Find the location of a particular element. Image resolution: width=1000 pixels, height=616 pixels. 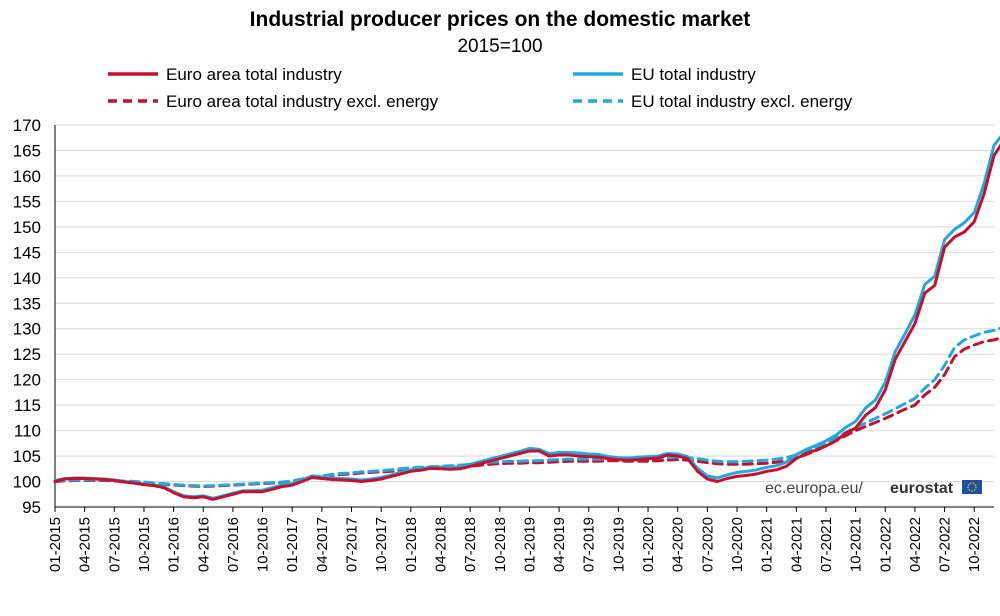

x-tick-label: 04-2017 is located at coordinates (322, 544).